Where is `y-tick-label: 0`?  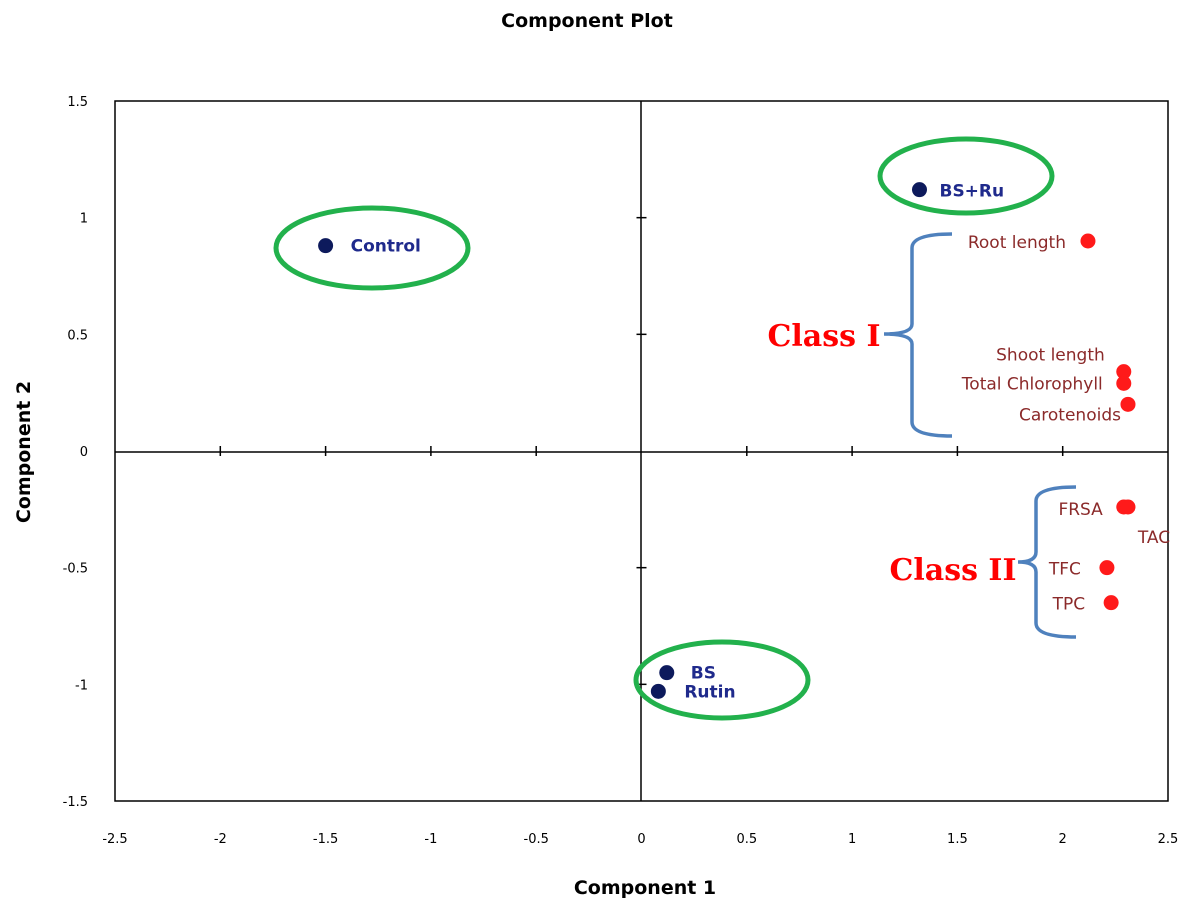 y-tick-label: 0 is located at coordinates (84, 452).